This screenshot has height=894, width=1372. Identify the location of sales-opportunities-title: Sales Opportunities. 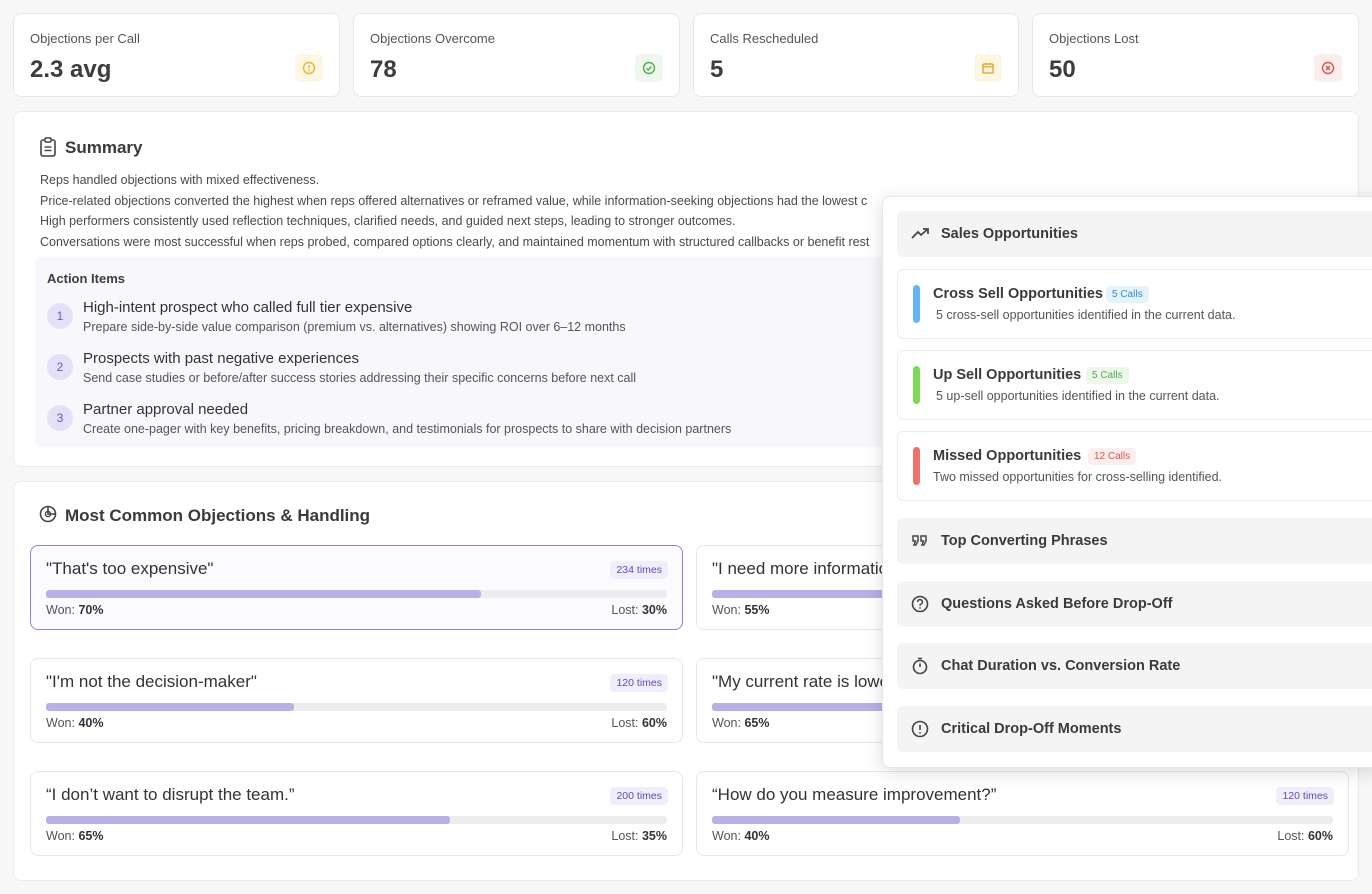
(1009, 234).